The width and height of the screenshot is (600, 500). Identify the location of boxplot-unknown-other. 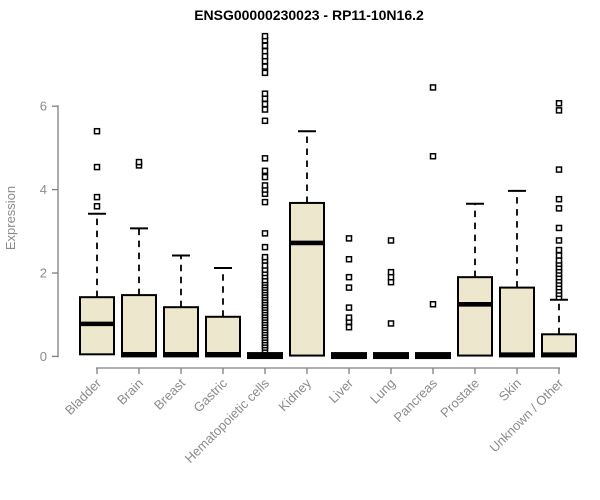
(559, 229).